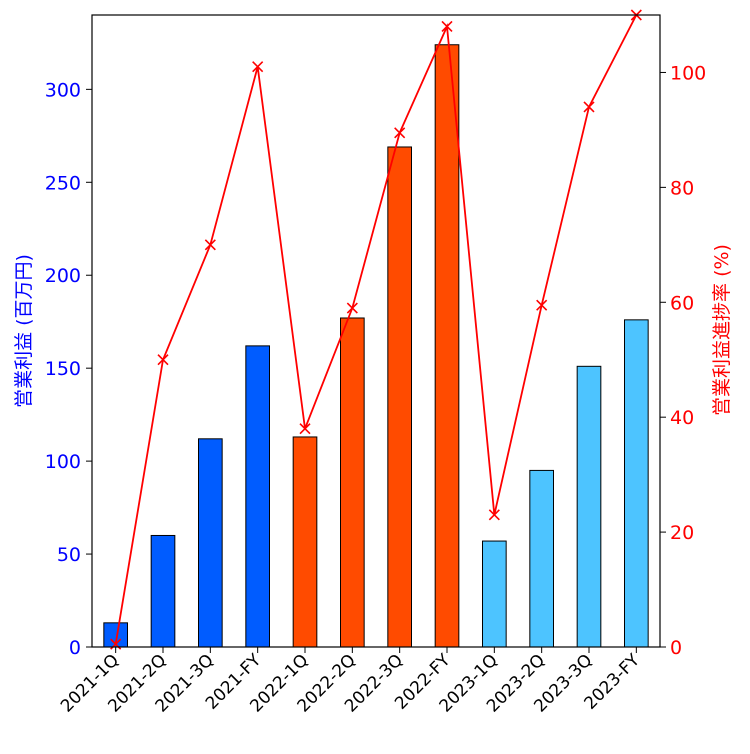 The width and height of the screenshot is (750, 754). I want to click on marker-2021-2Q, so click(163, 360).